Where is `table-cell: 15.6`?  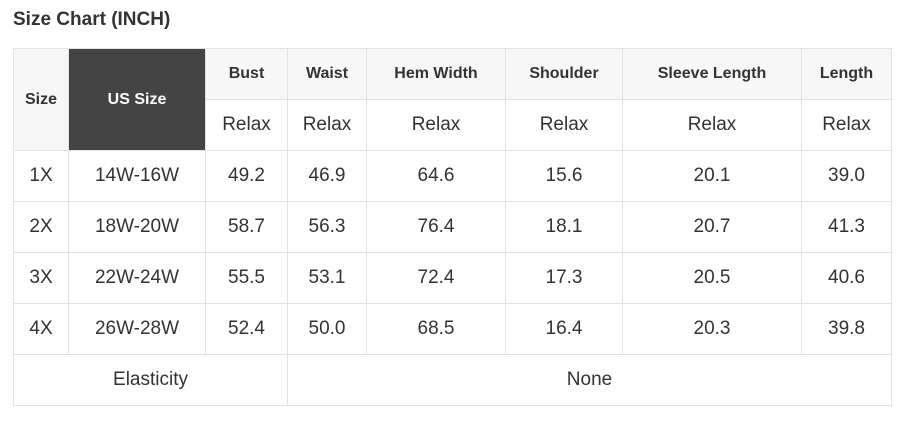
table-cell: 15.6 is located at coordinates (564, 176).